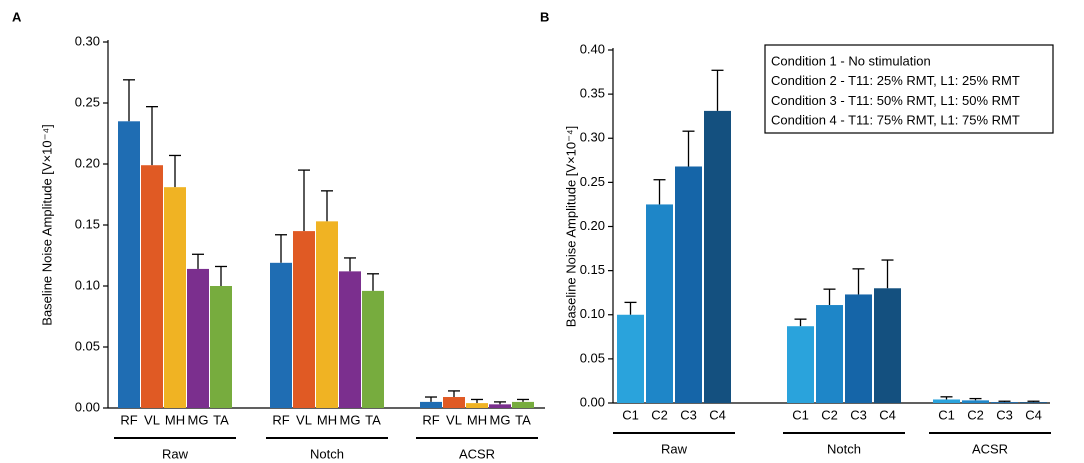 The height and width of the screenshot is (463, 1084). What do you see at coordinates (895, 100) in the screenshot?
I see `legend-entry: Condition 3 - T11: 50% RMT, L1: 50% RMT` at bounding box center [895, 100].